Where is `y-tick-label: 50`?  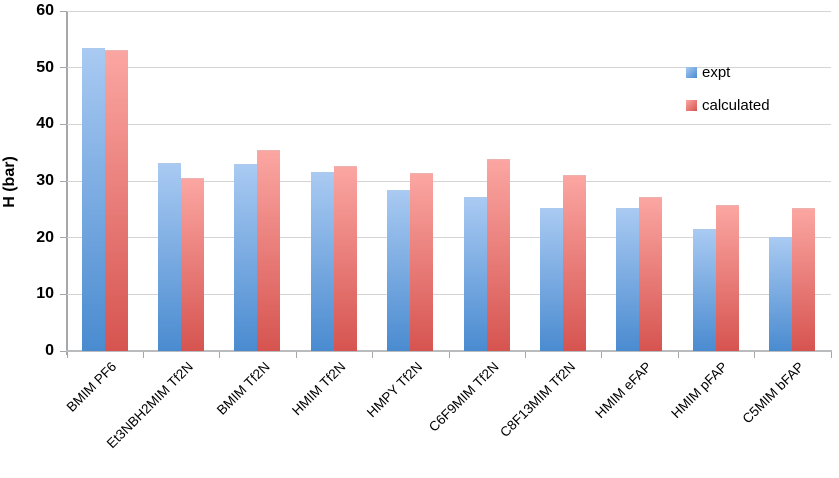
y-tick-label: 50 is located at coordinates (45, 67).